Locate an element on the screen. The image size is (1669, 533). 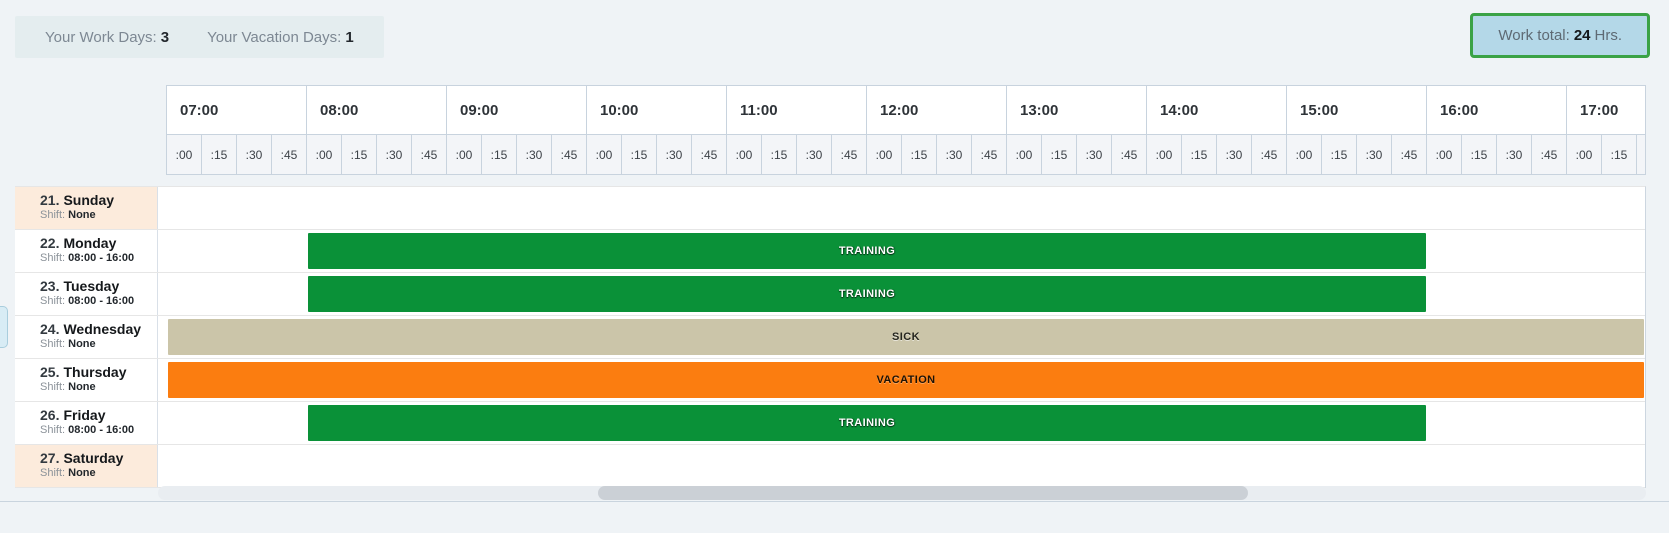
day-name: Saturday is located at coordinates (93, 458).